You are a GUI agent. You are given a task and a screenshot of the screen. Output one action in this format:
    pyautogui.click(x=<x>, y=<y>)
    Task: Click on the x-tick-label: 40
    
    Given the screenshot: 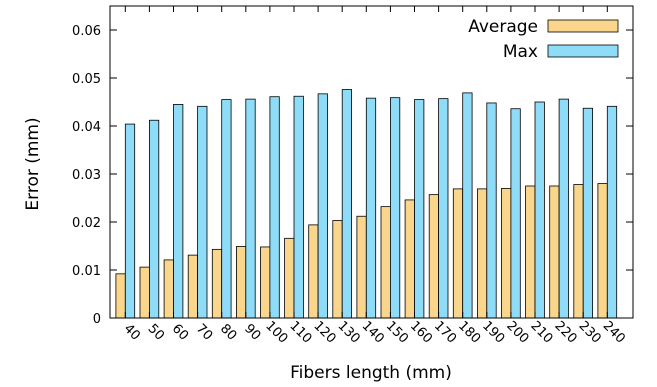 What is the action you would take?
    pyautogui.click(x=132, y=332)
    